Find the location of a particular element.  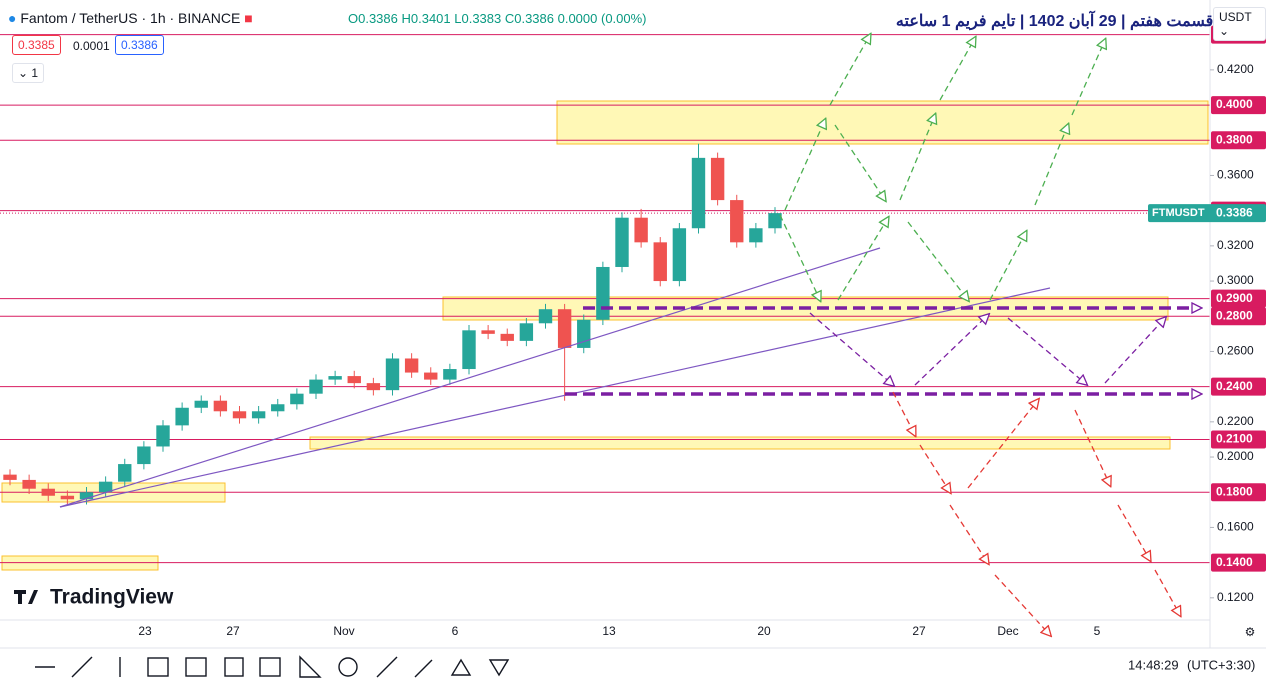

currency: USDT ⌄ is located at coordinates (1239, 24).